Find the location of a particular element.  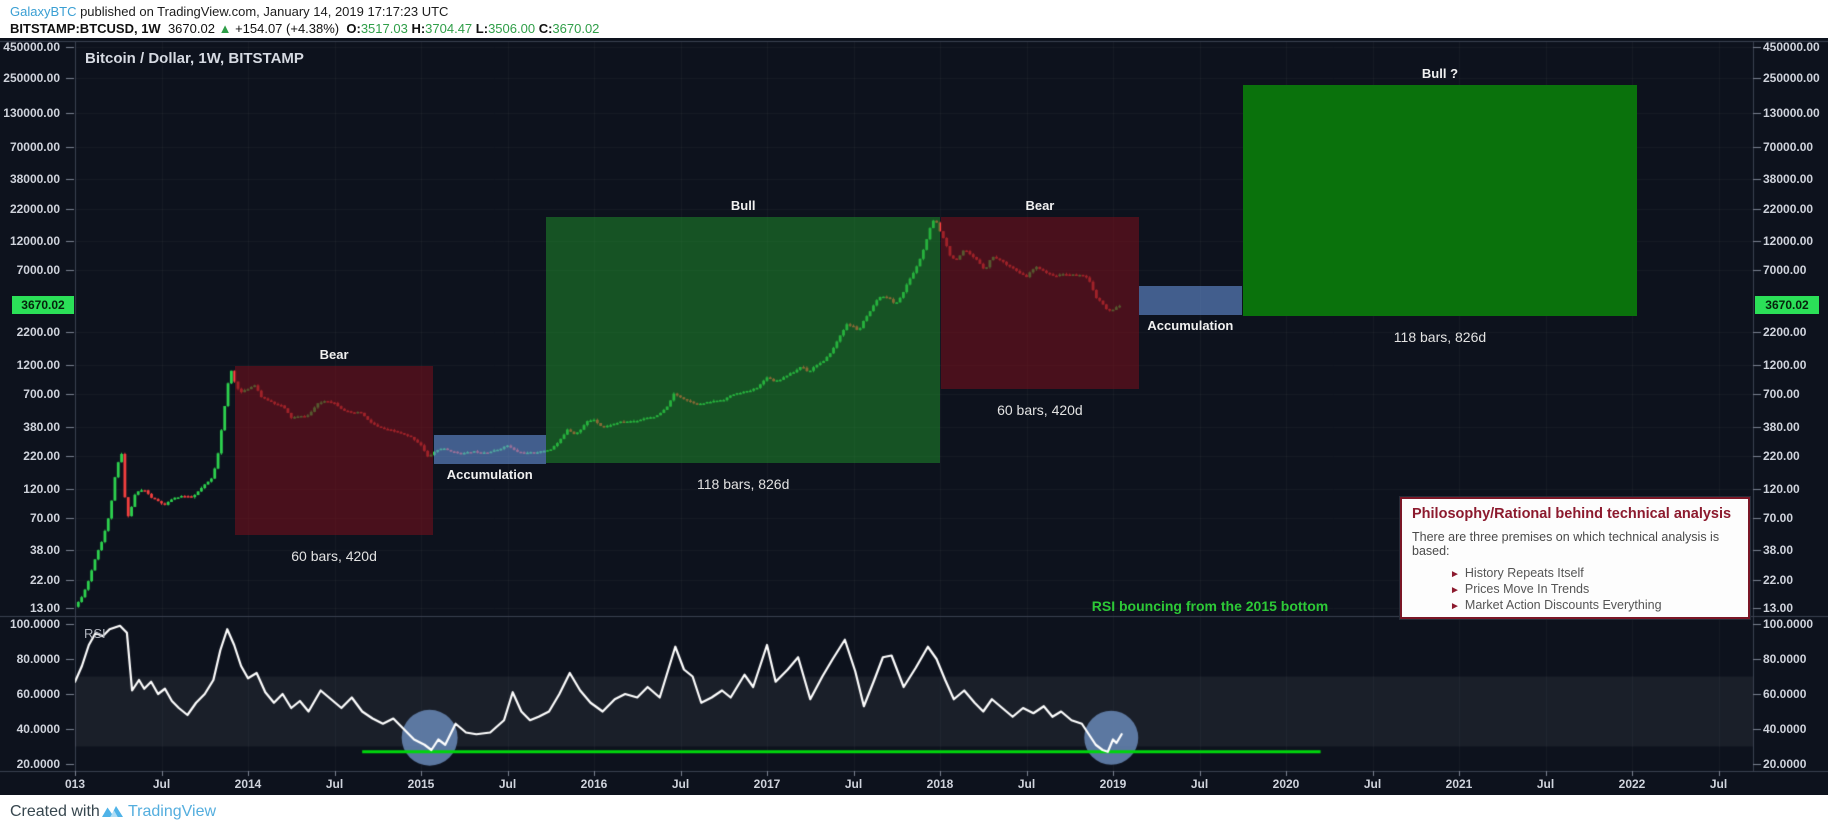

price-tick-right: 1200.00 is located at coordinates (1785, 365).